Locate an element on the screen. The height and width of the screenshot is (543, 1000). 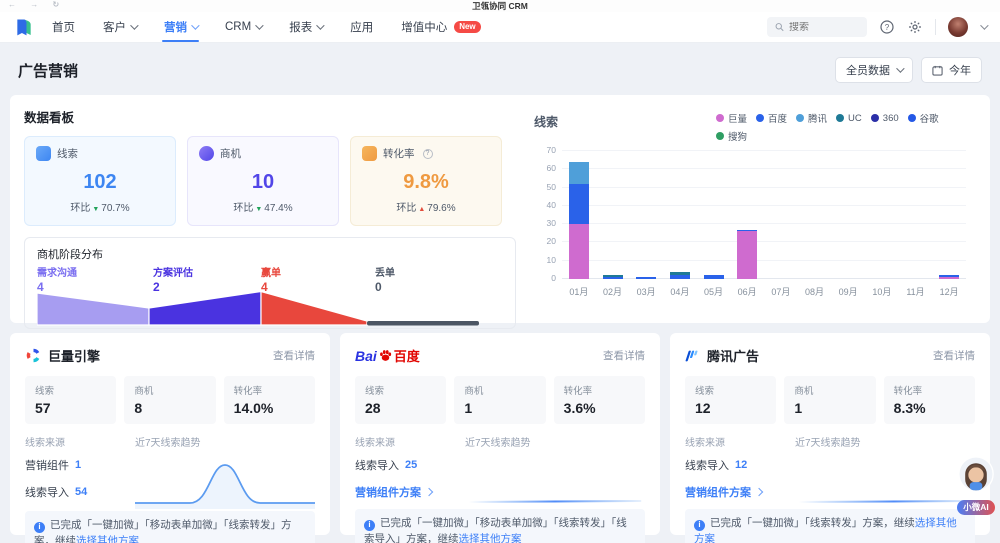
funnel-stage-3: 赢单 4 is located at coordinates (271, 281).